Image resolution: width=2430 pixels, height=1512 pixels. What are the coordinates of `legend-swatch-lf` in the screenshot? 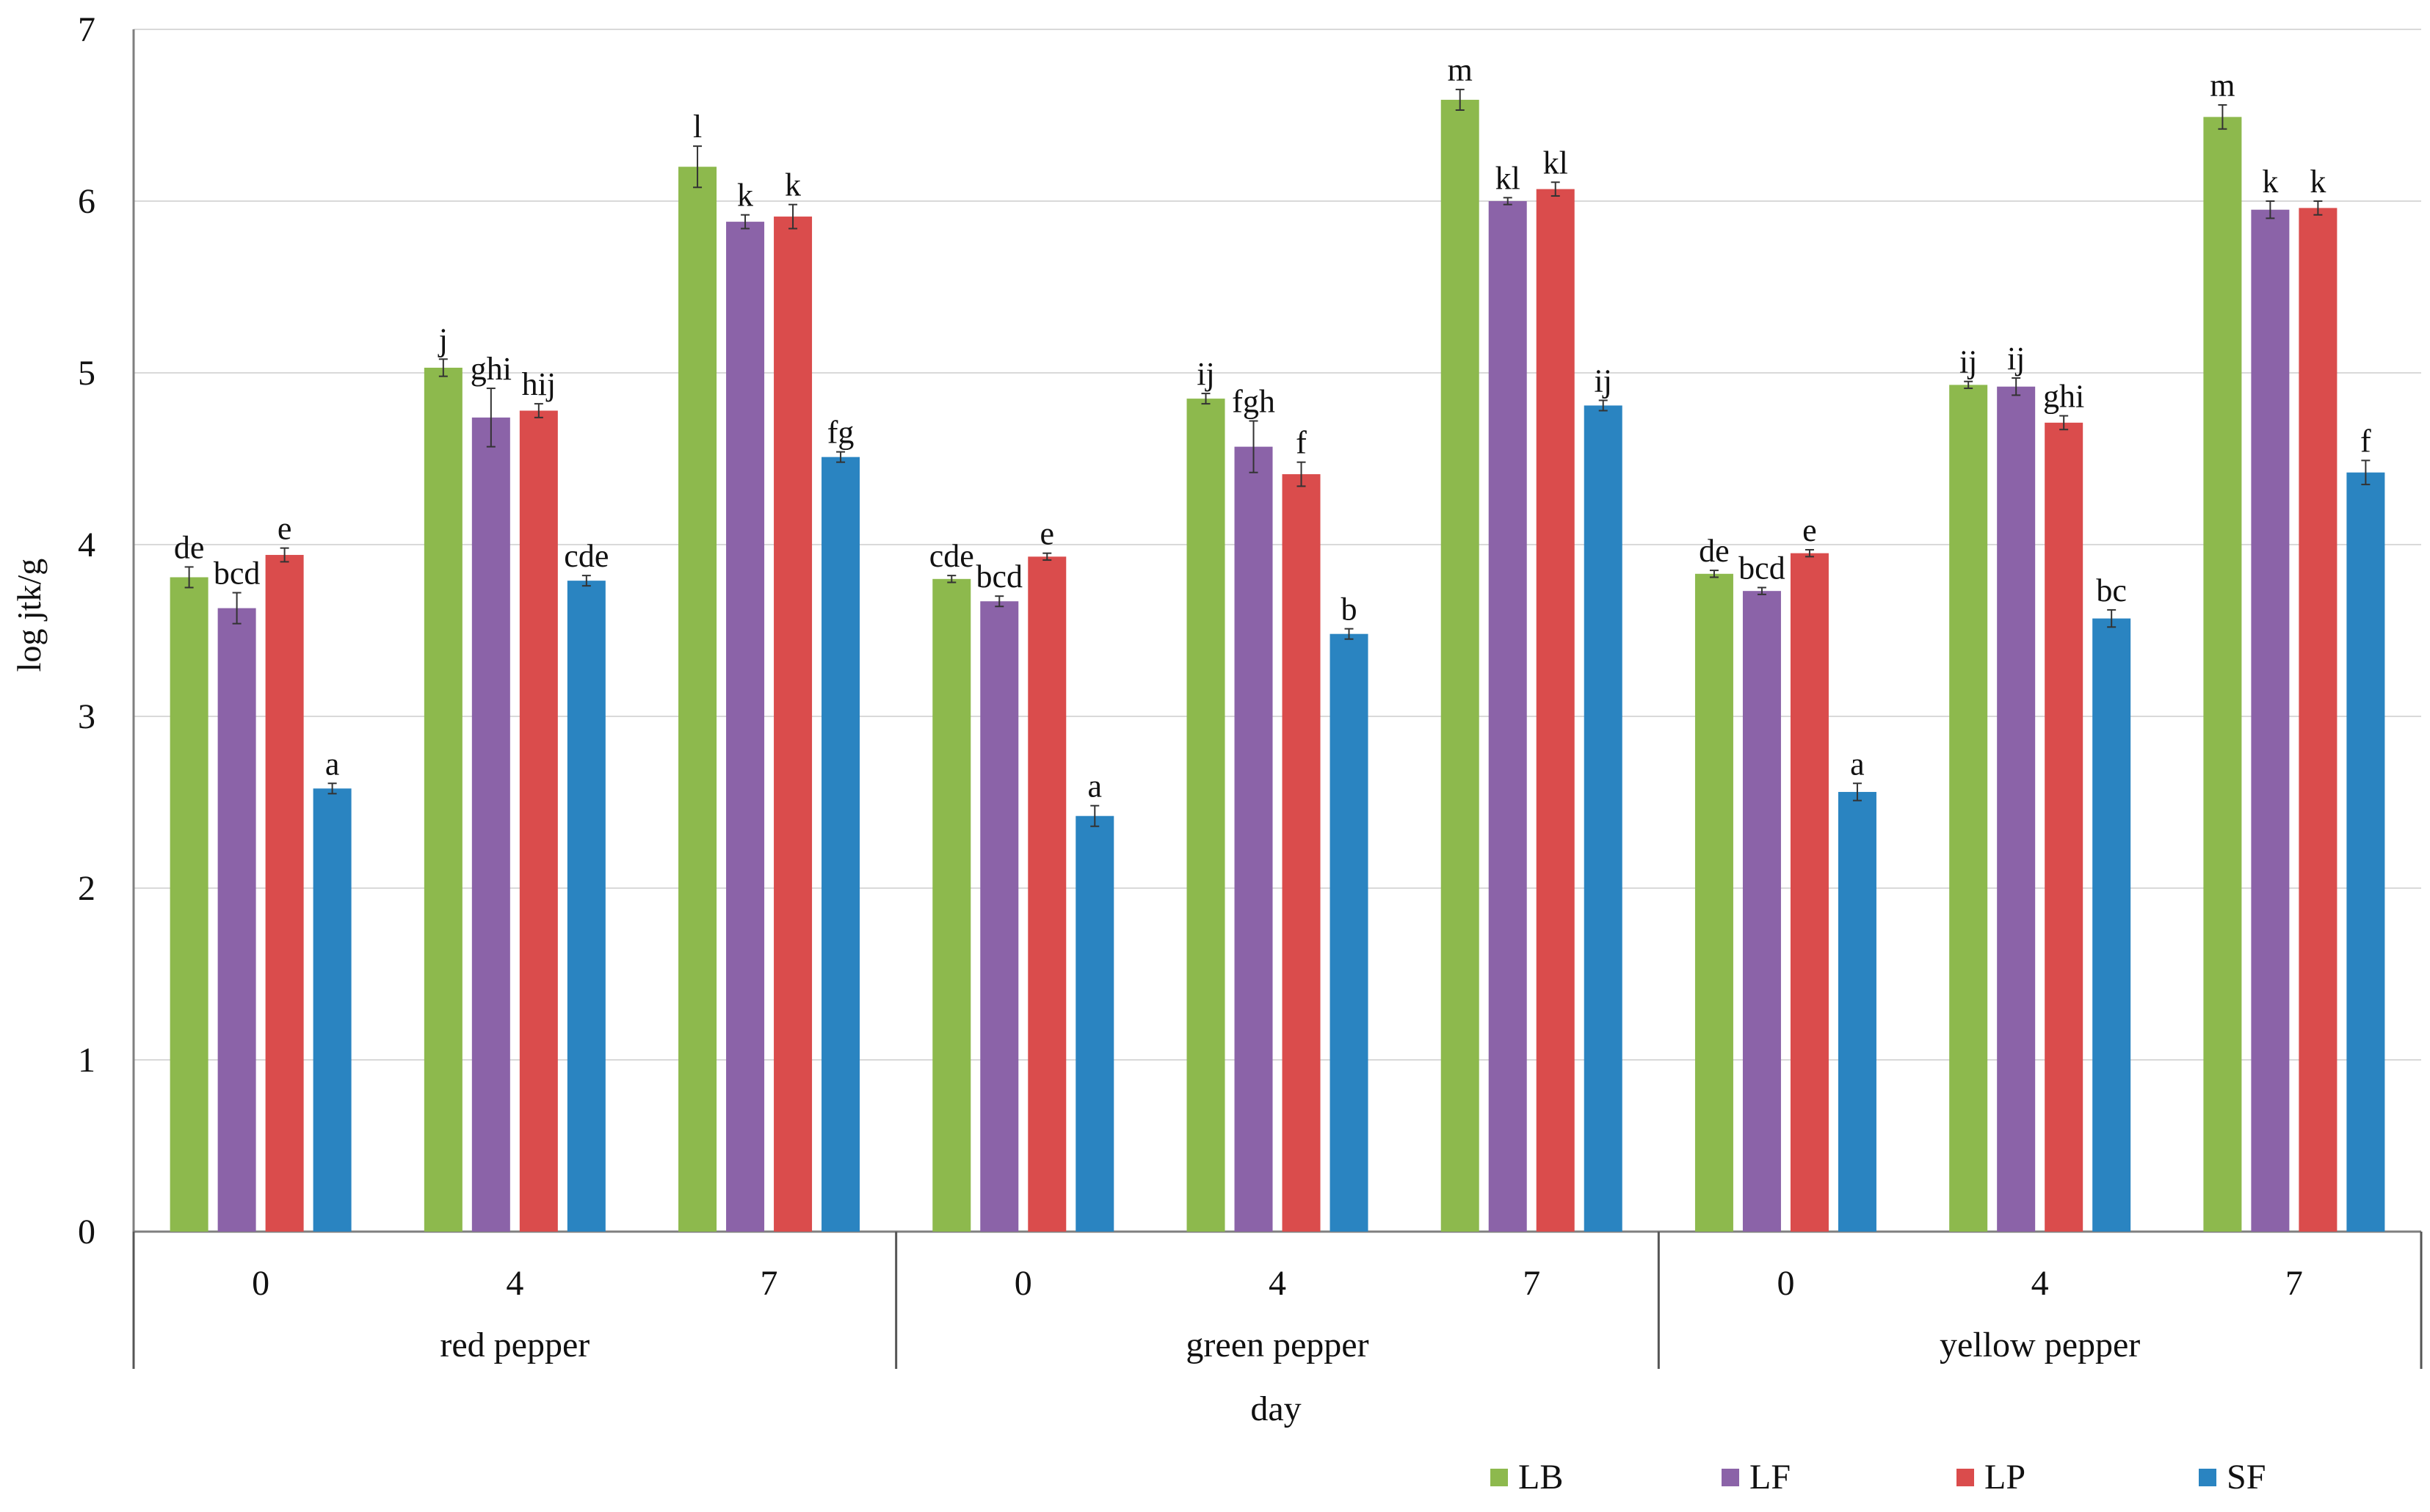 It's located at (1730, 1477).